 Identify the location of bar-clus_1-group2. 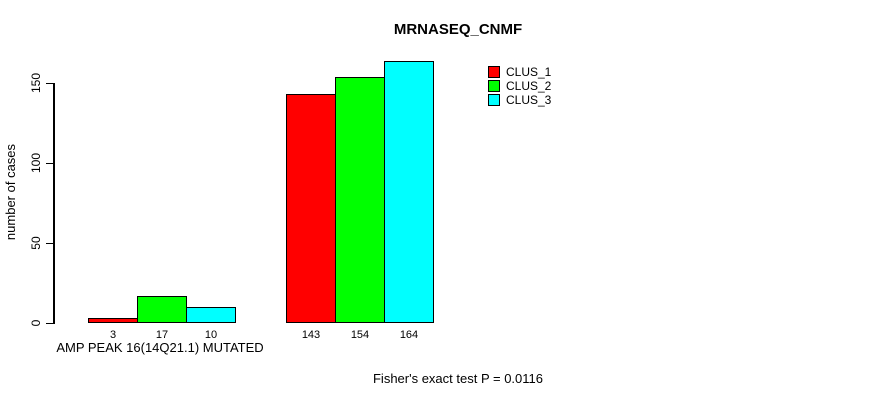
(311, 208).